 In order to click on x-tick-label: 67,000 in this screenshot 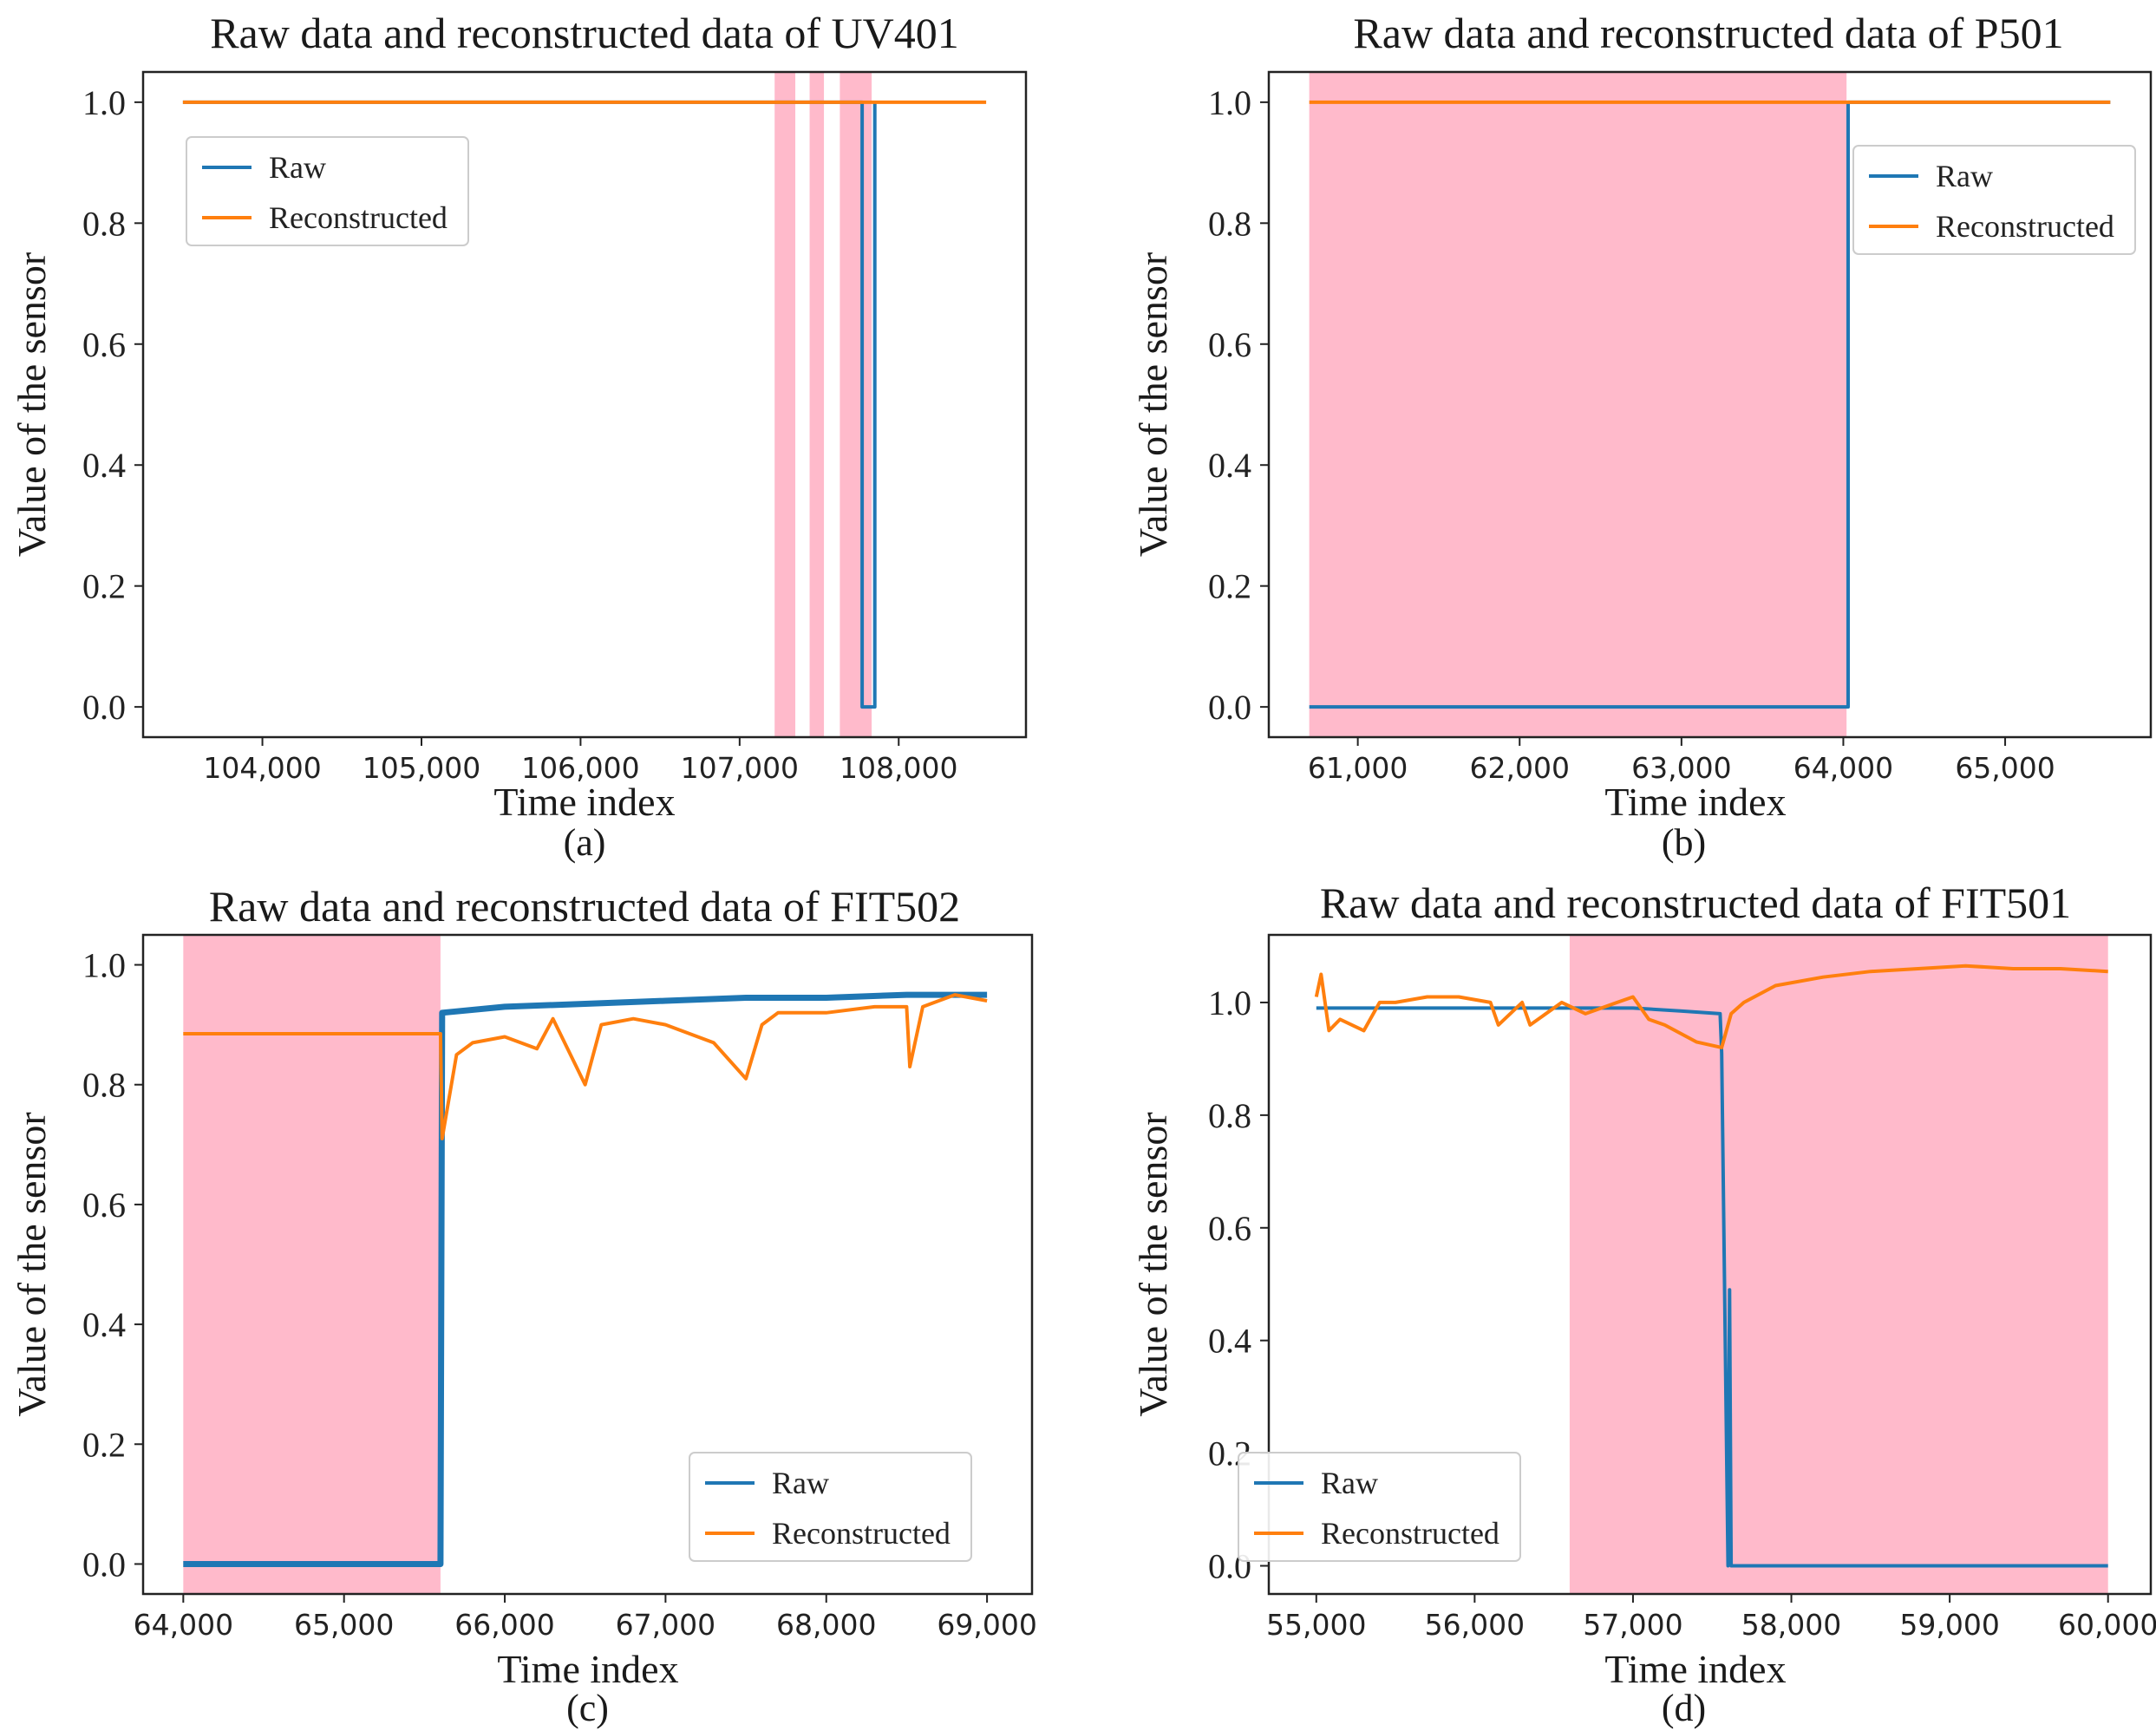, I will do `click(666, 1625)`.